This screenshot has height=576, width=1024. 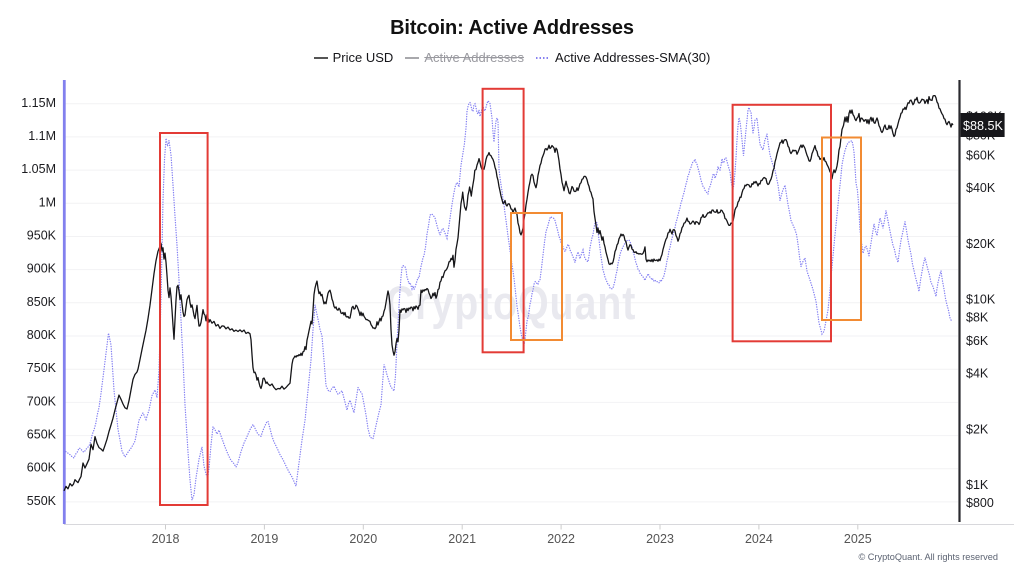 What do you see at coordinates (561, 539) in the screenshot?
I see `svg-text: 2022` at bounding box center [561, 539].